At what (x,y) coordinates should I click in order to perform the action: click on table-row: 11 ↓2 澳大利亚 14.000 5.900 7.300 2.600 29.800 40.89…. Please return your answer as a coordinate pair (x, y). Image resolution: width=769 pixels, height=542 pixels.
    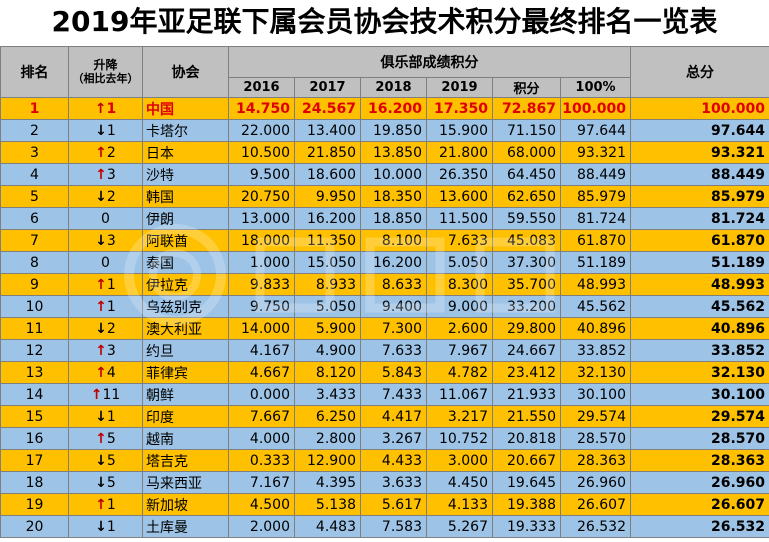
    Looking at the image, I should click on (384, 328).